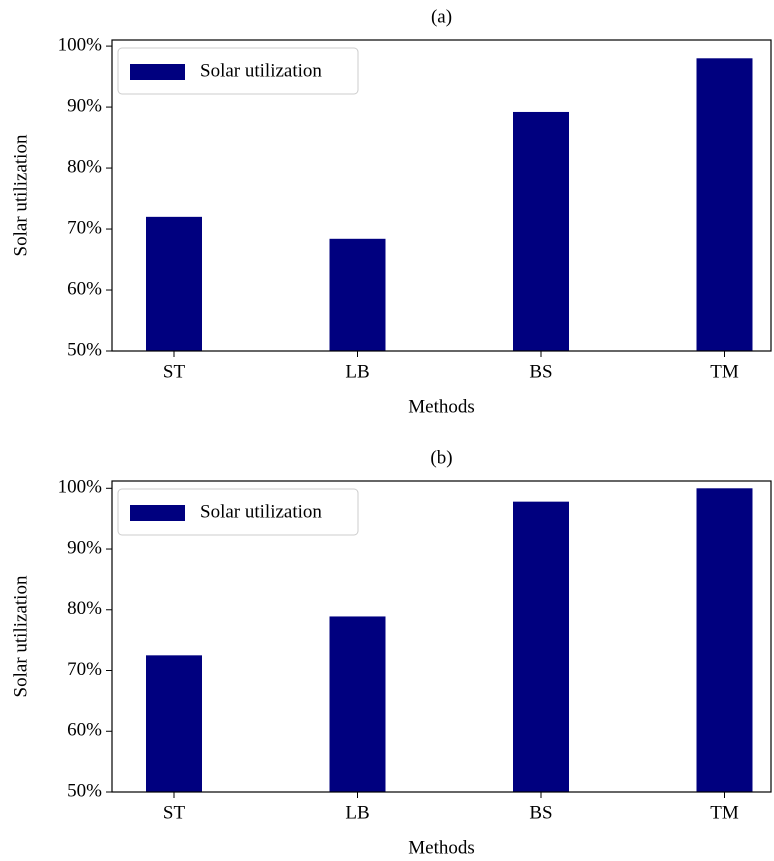 The width and height of the screenshot is (774, 861). Describe the element at coordinates (441, 457) in the screenshot. I see `chart-title: (b)` at that location.